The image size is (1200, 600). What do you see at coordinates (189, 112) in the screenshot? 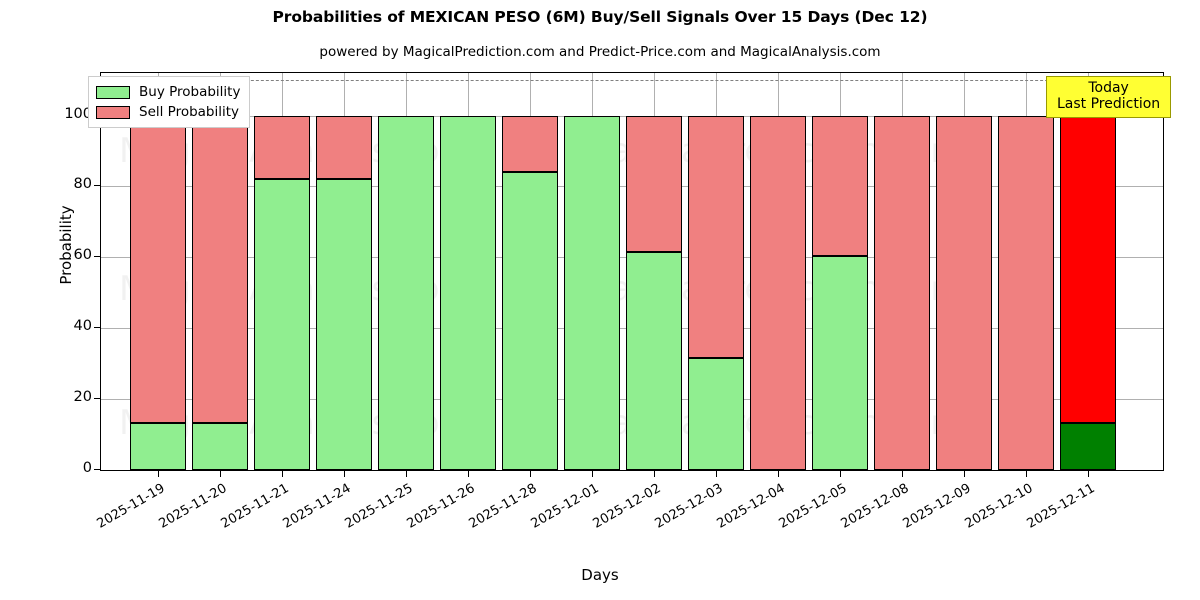
I see `legend-label: Sell Probability` at bounding box center [189, 112].